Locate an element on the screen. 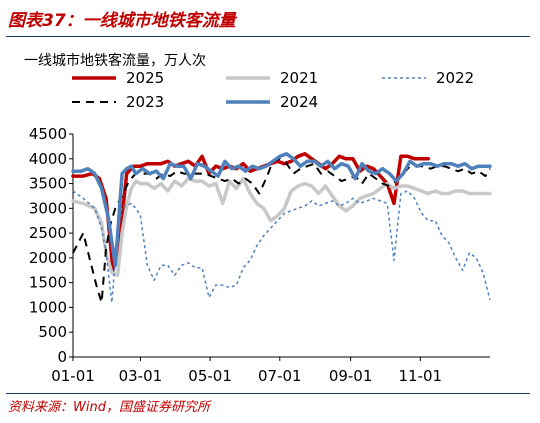  y-tick-label-1500: 1500 is located at coordinates (48, 283).